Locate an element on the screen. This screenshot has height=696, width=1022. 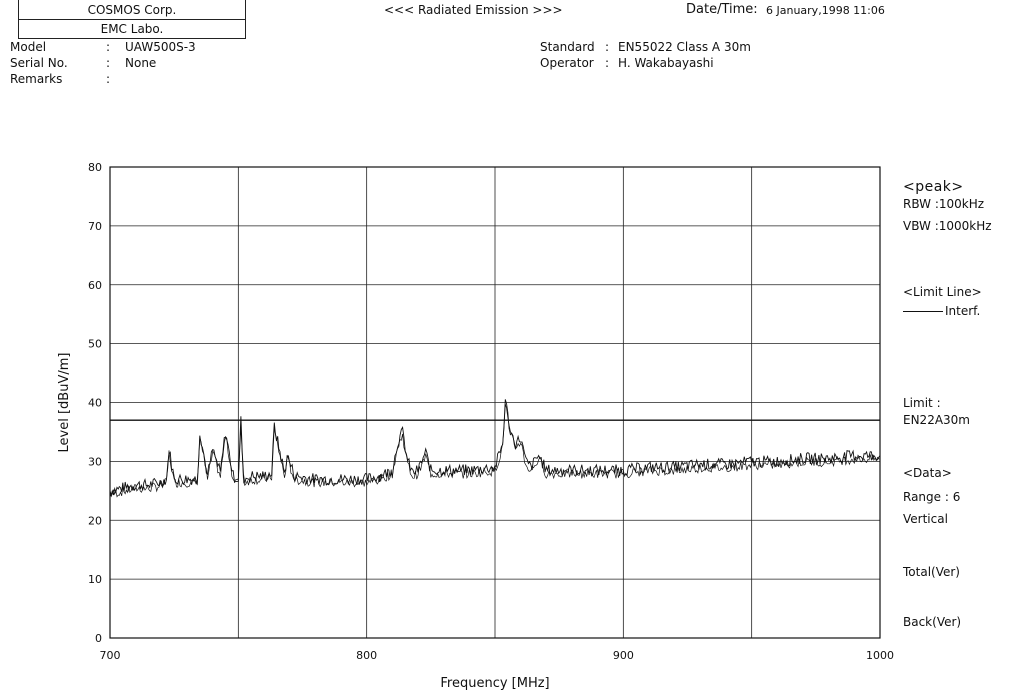
y-tick-label: 60 is located at coordinates (95, 285).